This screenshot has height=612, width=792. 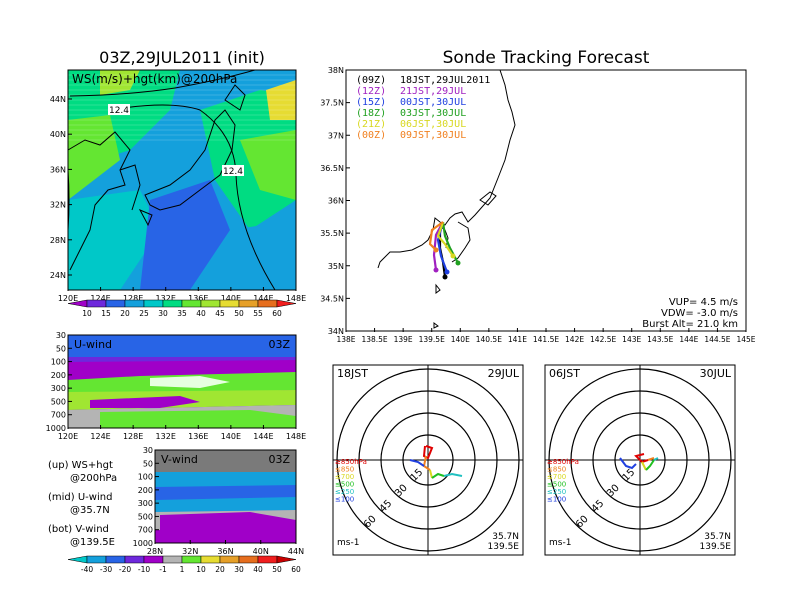 I want to click on colorbar-label: 60, so click(x=296, y=569).